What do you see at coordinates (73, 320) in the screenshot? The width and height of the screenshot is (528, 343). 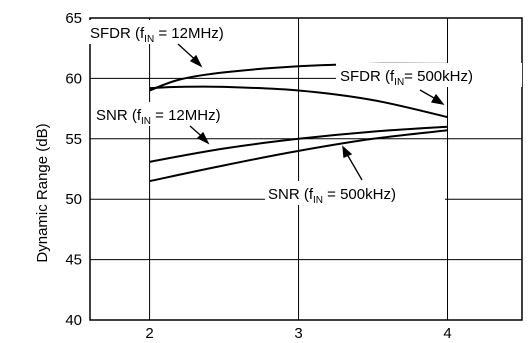 I see `y-tick-label-40: 40` at bounding box center [73, 320].